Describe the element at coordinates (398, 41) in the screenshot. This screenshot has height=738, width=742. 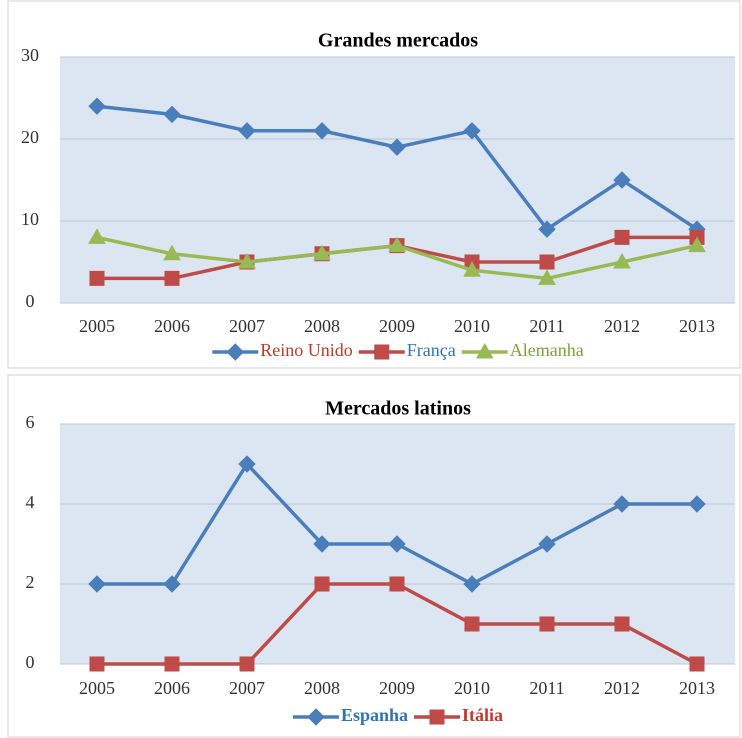
I see `chart-title: Grandes mercados` at that location.